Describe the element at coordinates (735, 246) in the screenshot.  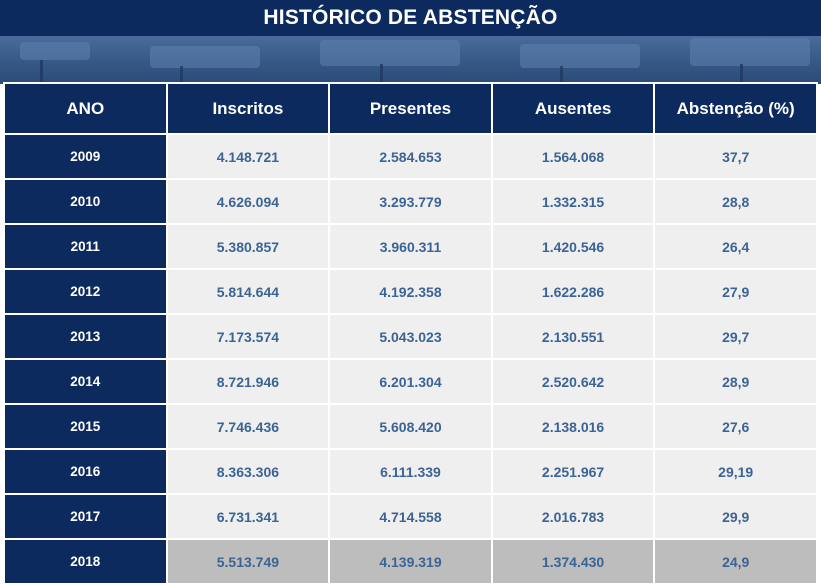
I see `abstencao-cell: 26,4` at that location.